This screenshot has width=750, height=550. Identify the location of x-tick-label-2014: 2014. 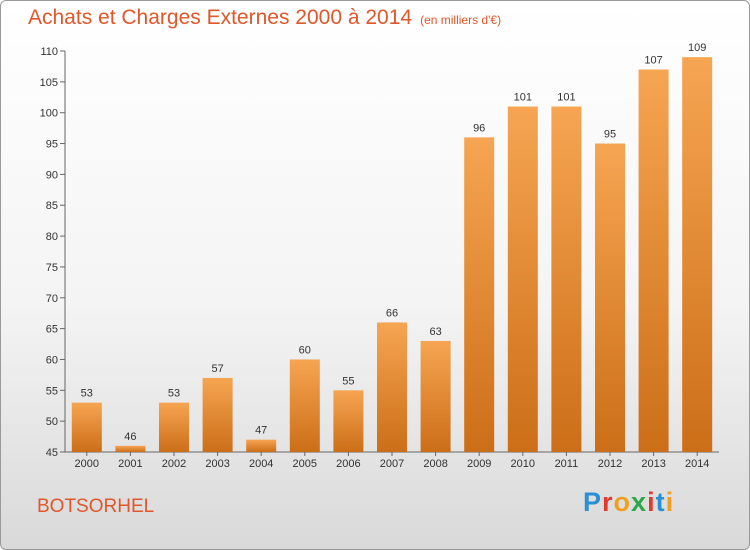
(697, 464).